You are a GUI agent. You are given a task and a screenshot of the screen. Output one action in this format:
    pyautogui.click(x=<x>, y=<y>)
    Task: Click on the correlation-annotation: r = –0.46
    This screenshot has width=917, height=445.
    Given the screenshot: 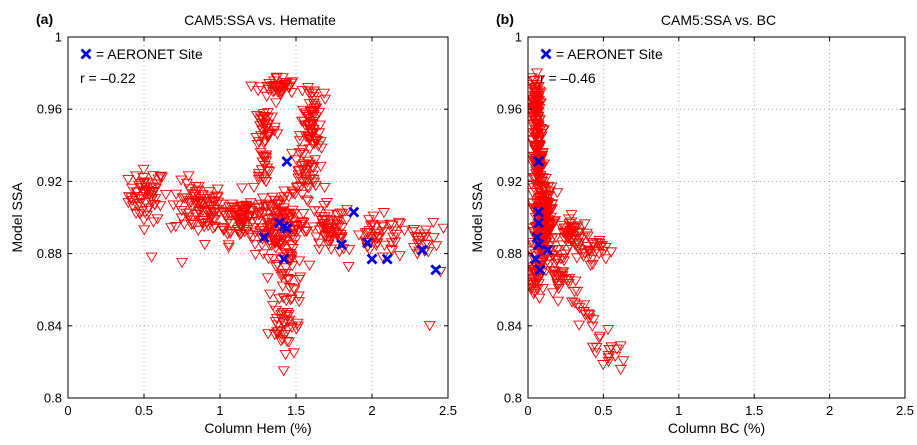 What is the action you would take?
    pyautogui.click(x=568, y=78)
    